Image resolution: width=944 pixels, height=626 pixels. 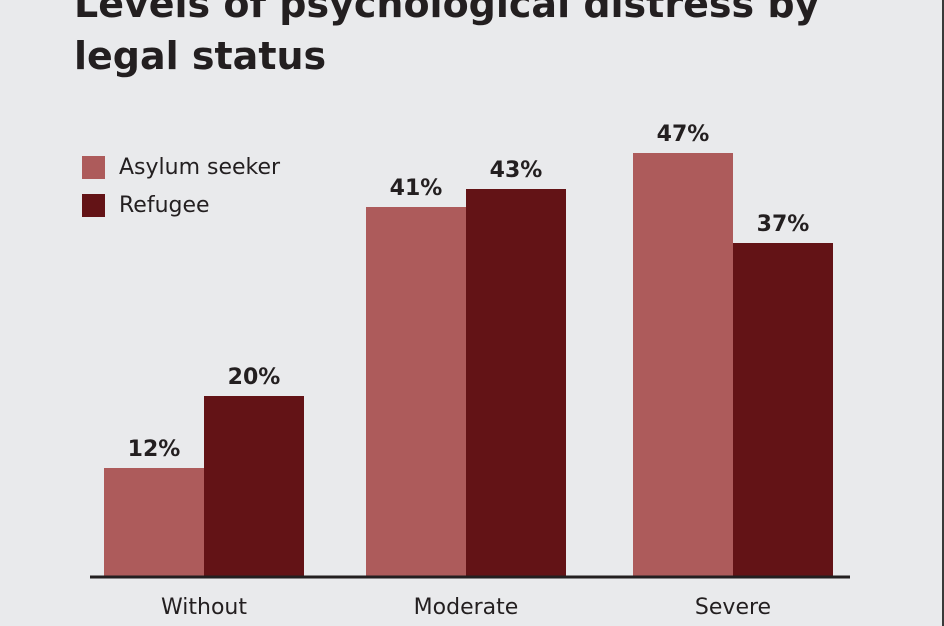 What do you see at coordinates (683, 364) in the screenshot?
I see `bar-severe-asylum-seeker` at bounding box center [683, 364].